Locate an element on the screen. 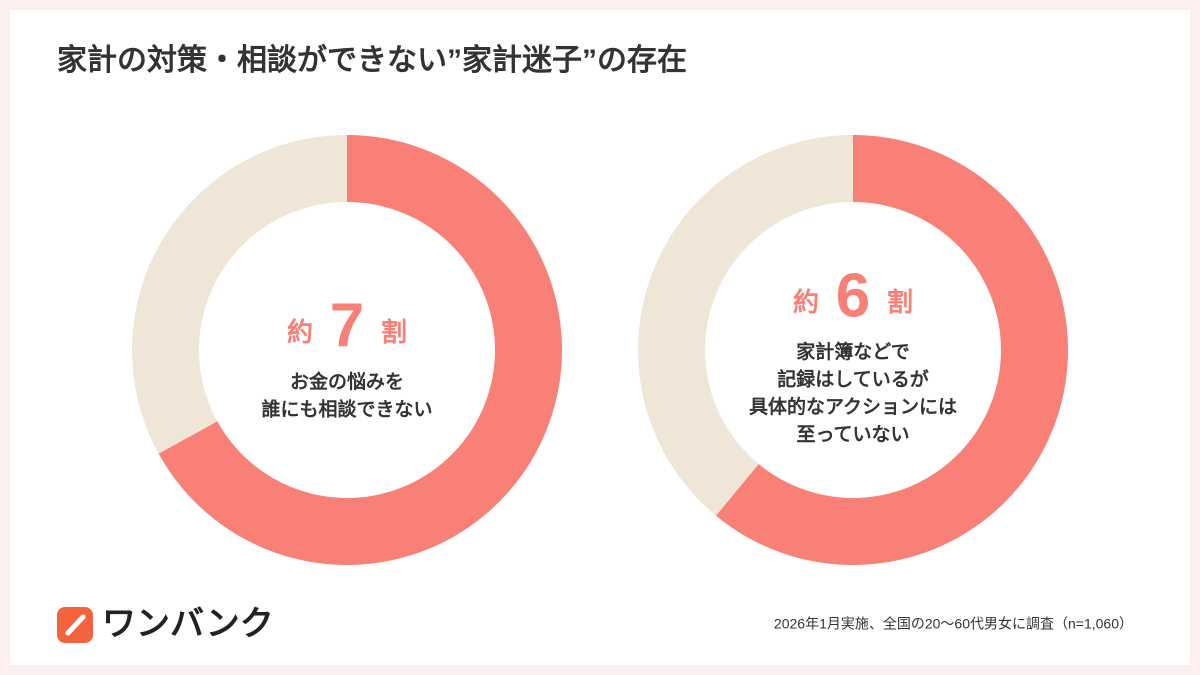 The width and height of the screenshot is (1200, 675). logo-text: ワンバンク is located at coordinates (188, 624).